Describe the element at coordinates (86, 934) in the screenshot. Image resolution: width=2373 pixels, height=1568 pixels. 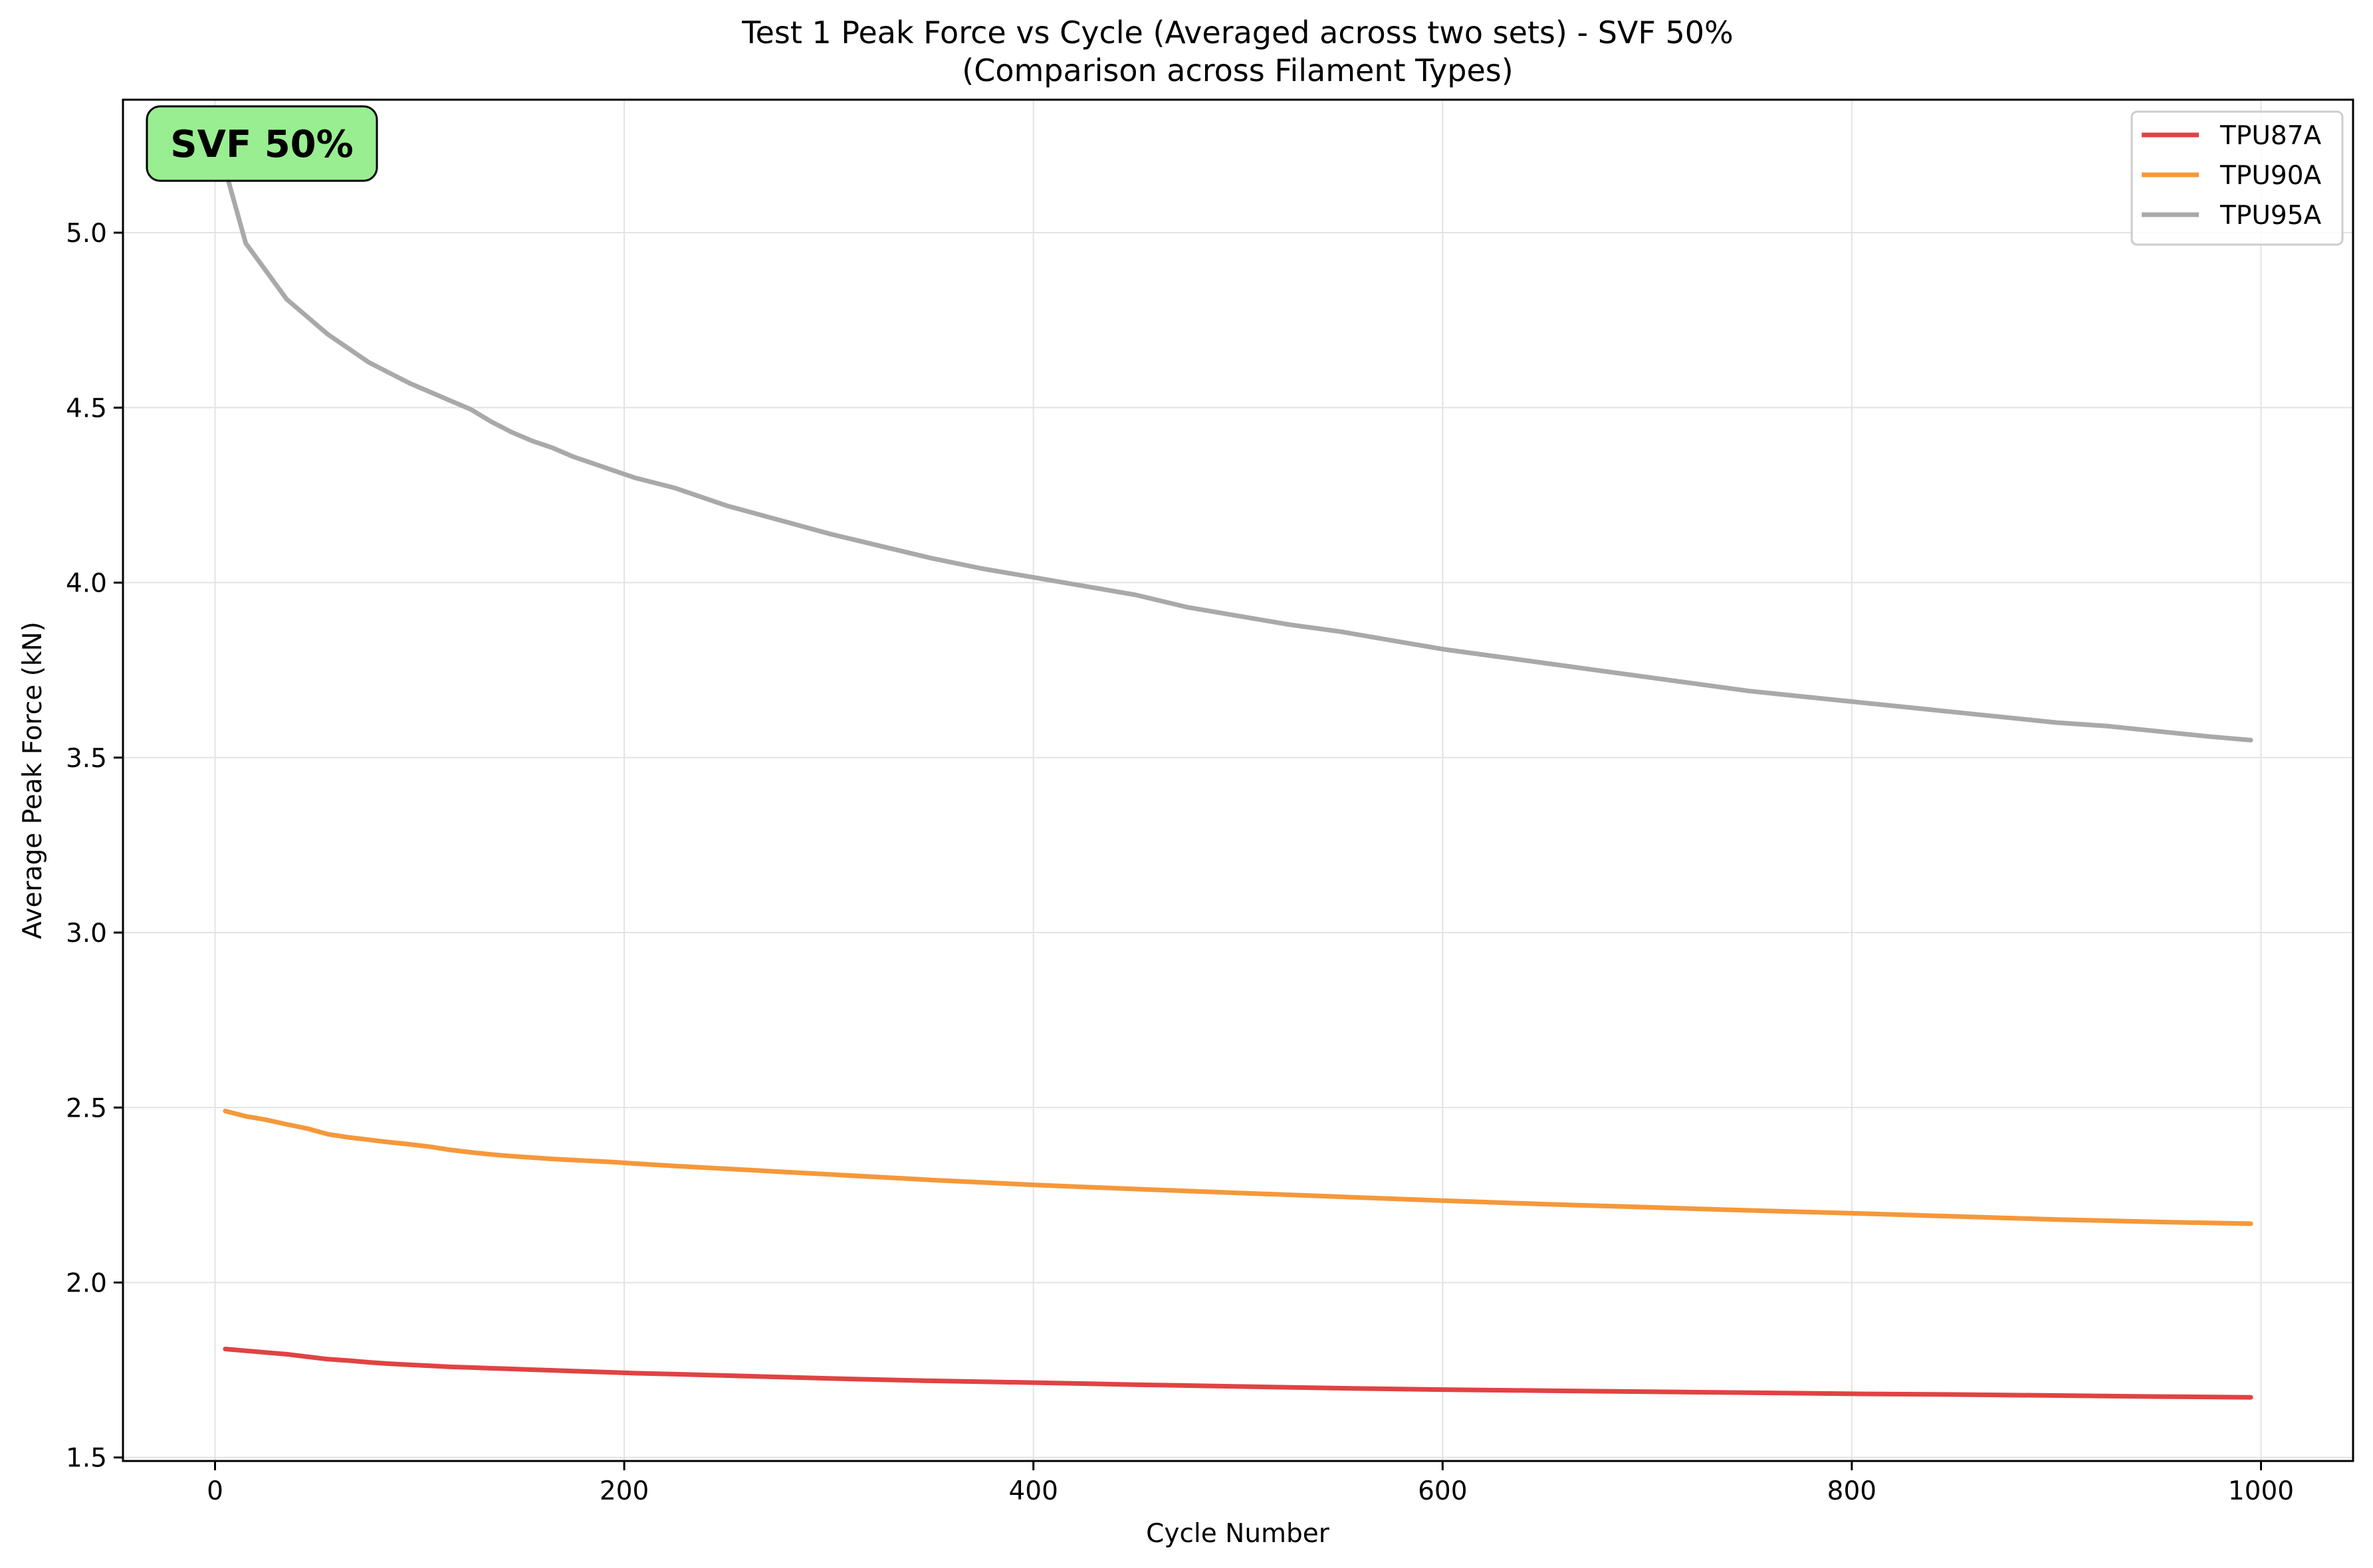
I see `y-tick-label: 3.0` at that location.